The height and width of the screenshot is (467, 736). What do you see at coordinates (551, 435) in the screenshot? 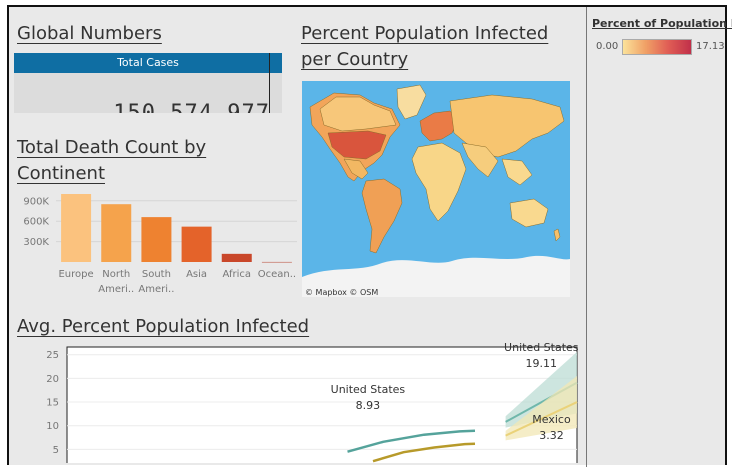
I see `annotation-value: 3.32` at bounding box center [551, 435].